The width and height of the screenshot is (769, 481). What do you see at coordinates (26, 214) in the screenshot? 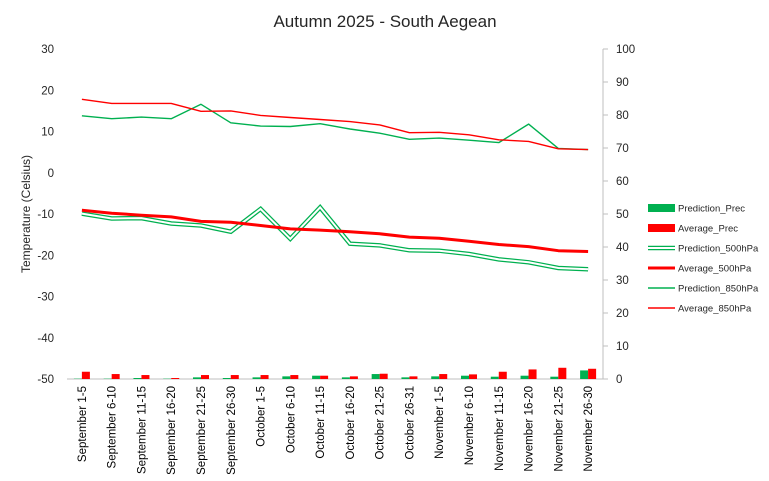
I see `y-axis-title: Temperature (Celsius)` at bounding box center [26, 214].